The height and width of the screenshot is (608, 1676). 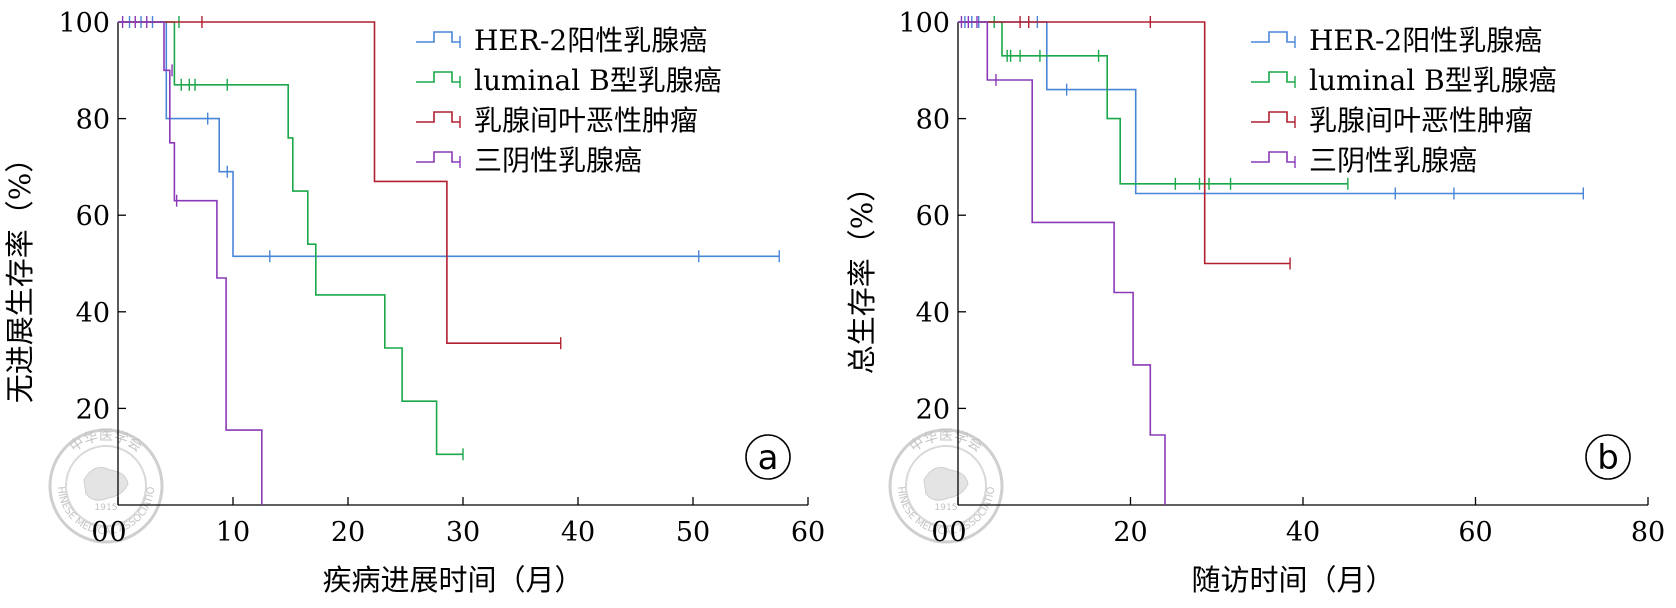 I want to click on panel-letter: a, so click(x=768, y=458).